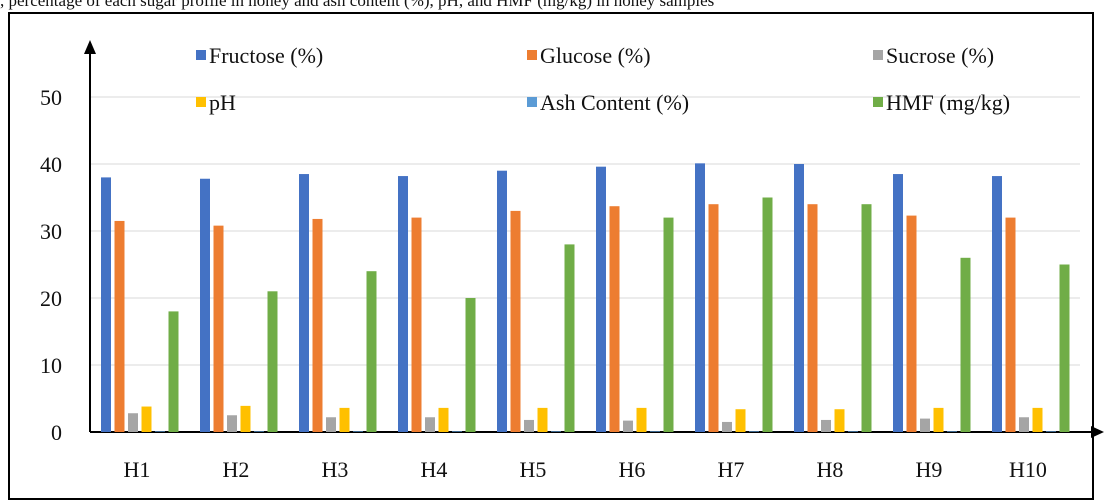 Image resolution: width=1104 pixels, height=503 pixels. What do you see at coordinates (812, 318) in the screenshot?
I see `bar-h8-glucose` at bounding box center [812, 318].